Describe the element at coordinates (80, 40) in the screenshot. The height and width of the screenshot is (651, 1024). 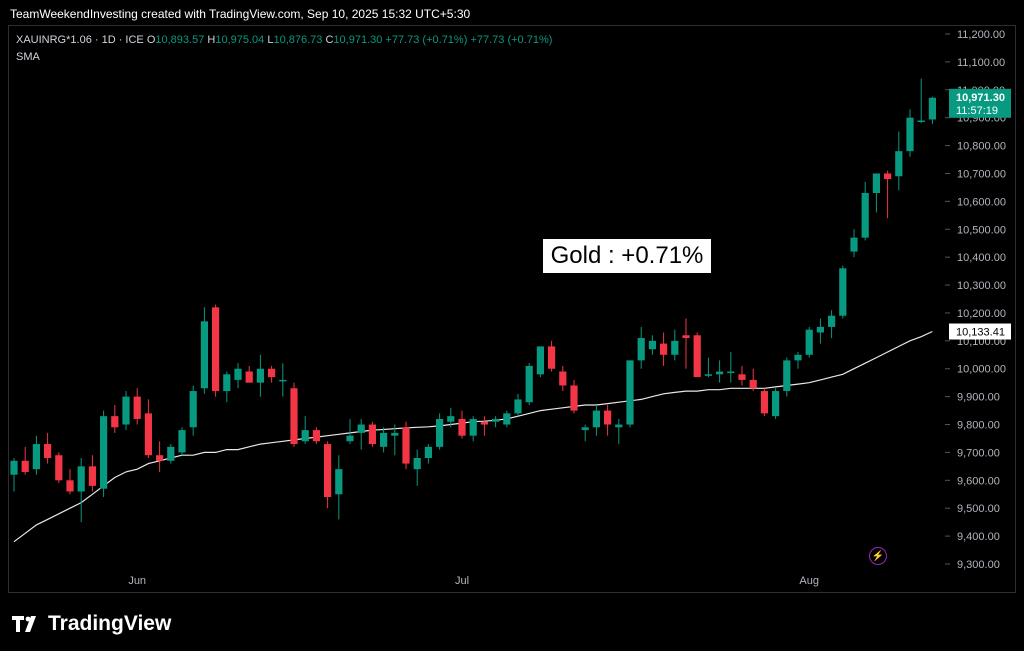
I see `symbol-name: XAUINRG*1.06 · 1D · ICE` at that location.